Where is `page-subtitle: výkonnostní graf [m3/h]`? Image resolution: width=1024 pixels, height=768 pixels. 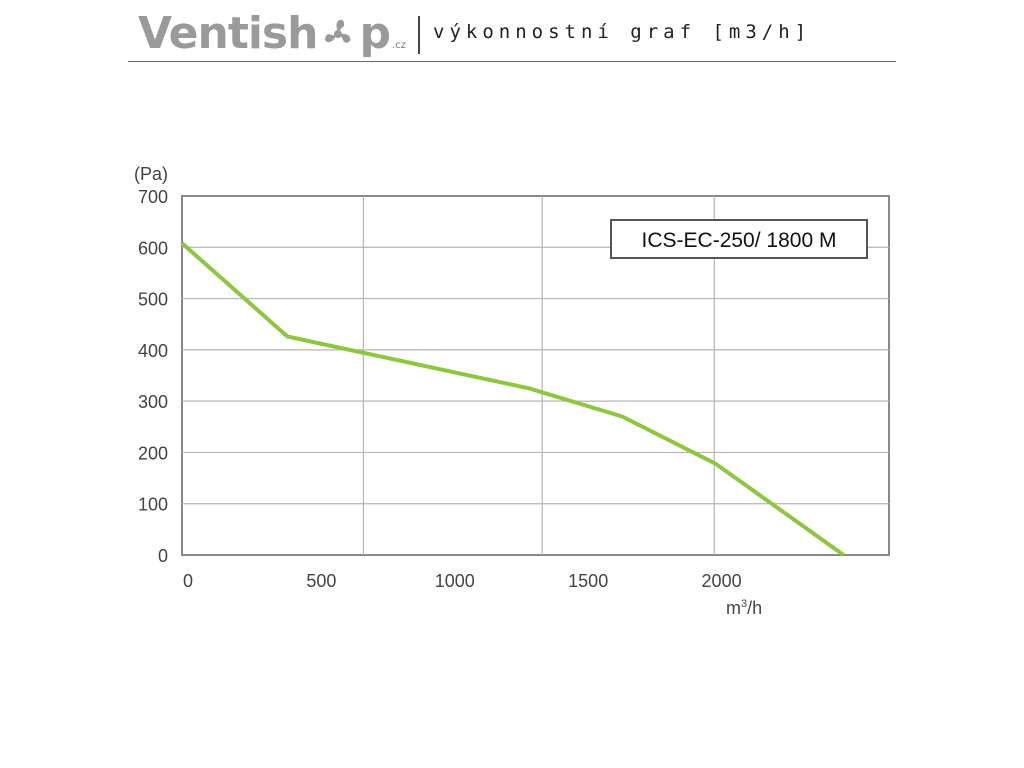 page-subtitle: výkonnostní graf [m3/h] is located at coordinates (622, 32).